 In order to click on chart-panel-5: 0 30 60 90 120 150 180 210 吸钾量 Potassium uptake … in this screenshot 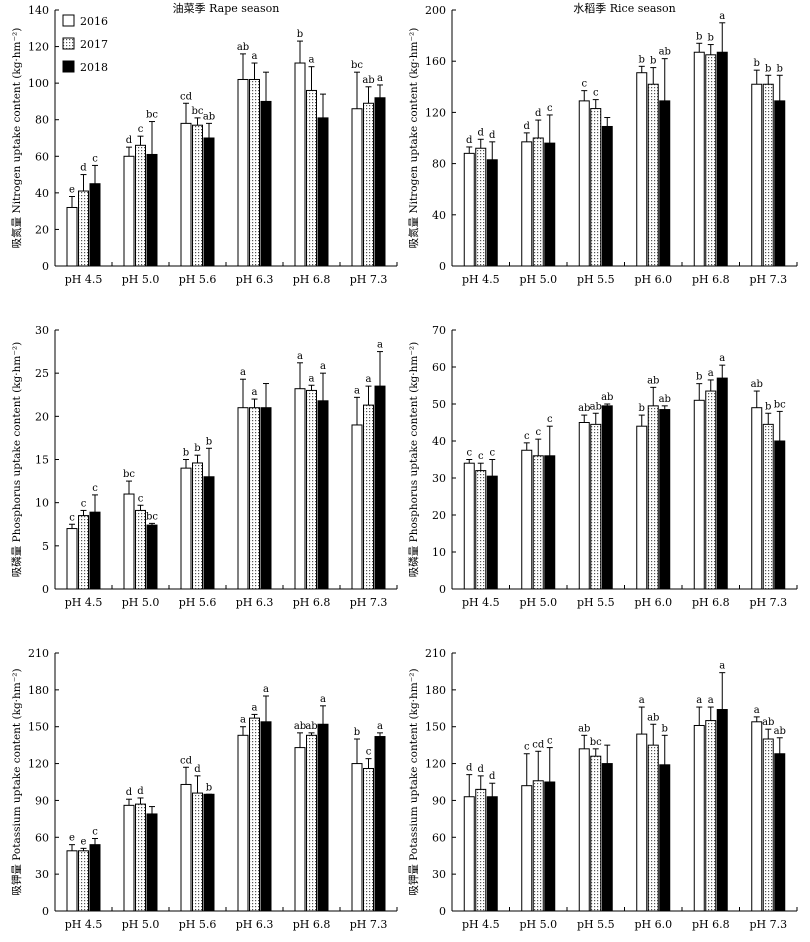, I will do `click(204, 789)`.